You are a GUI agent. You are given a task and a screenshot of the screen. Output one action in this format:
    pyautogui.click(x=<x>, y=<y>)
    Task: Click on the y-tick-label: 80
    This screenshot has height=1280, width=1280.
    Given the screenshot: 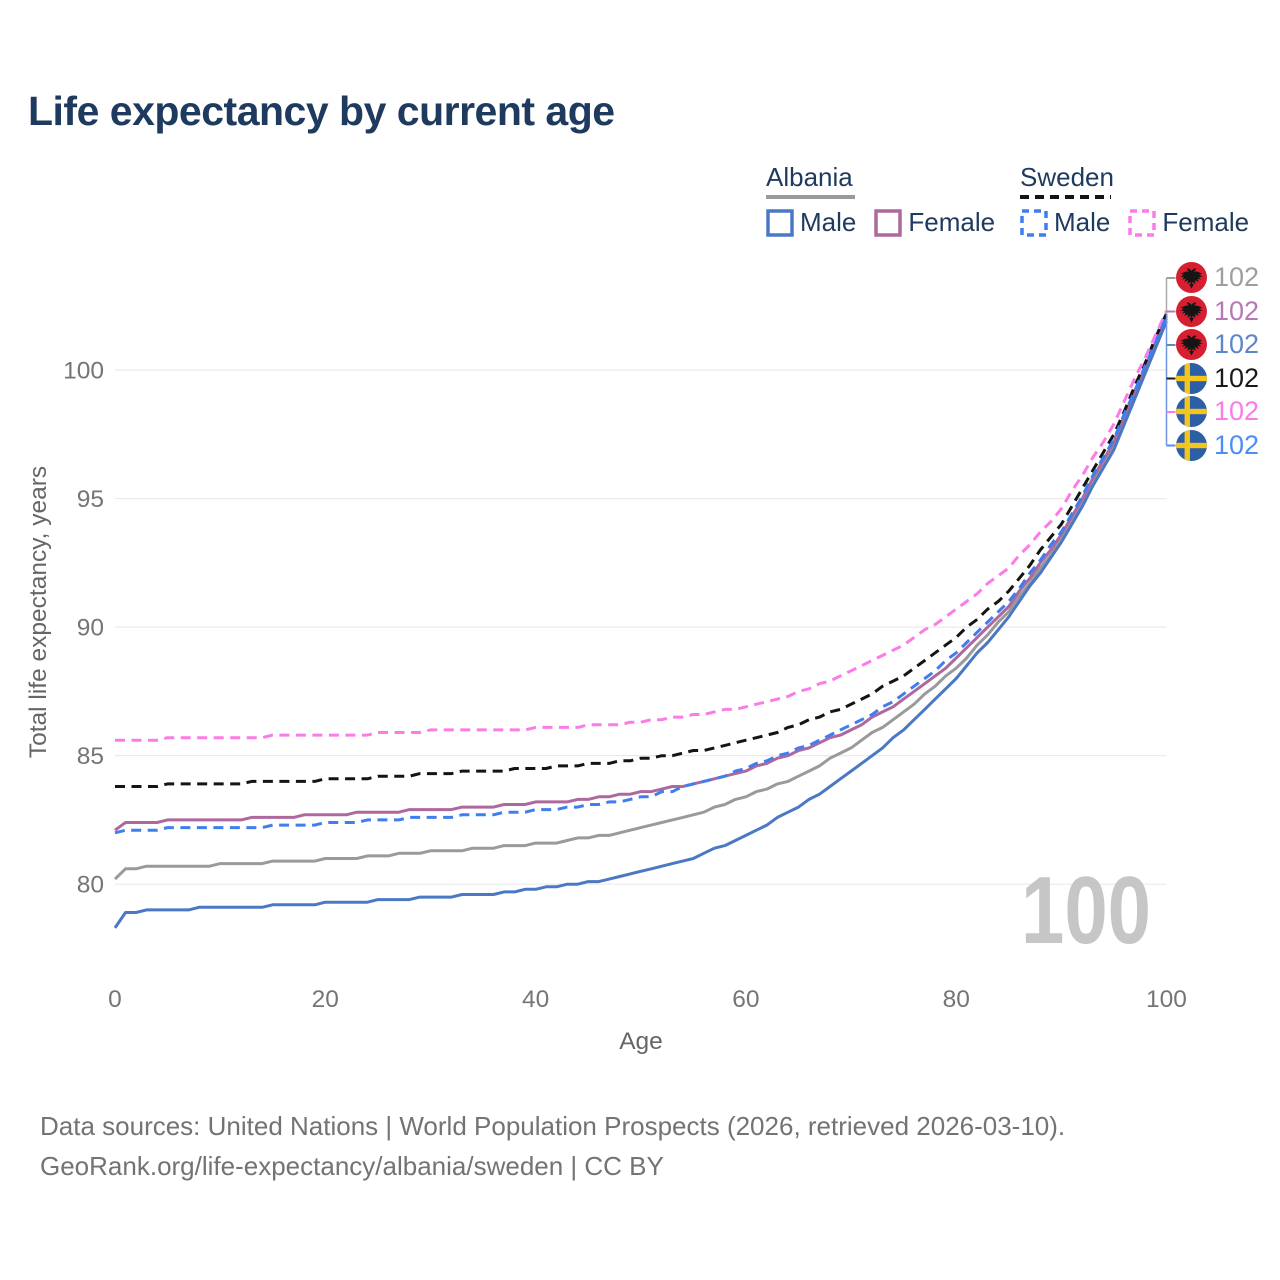 What is the action you would take?
    pyautogui.click(x=90, y=885)
    